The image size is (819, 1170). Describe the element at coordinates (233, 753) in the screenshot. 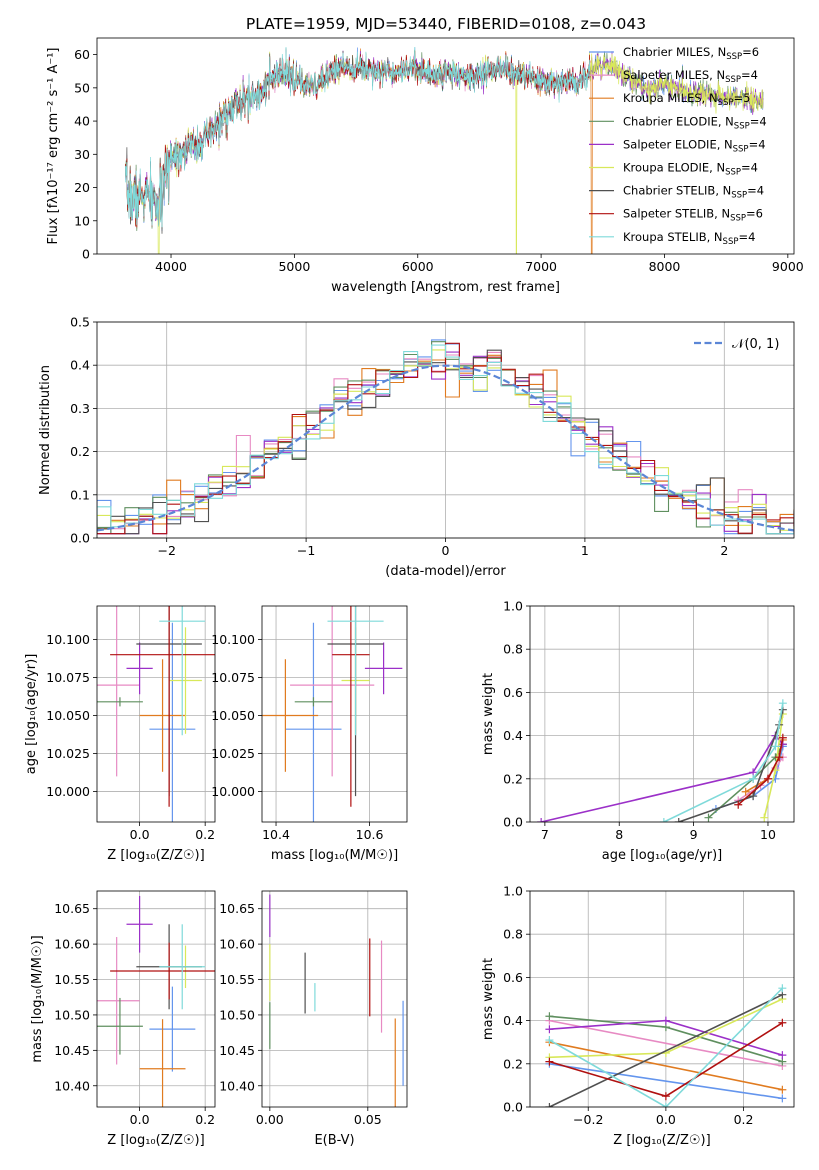

I see `y-tick-label: 10.025` at that location.